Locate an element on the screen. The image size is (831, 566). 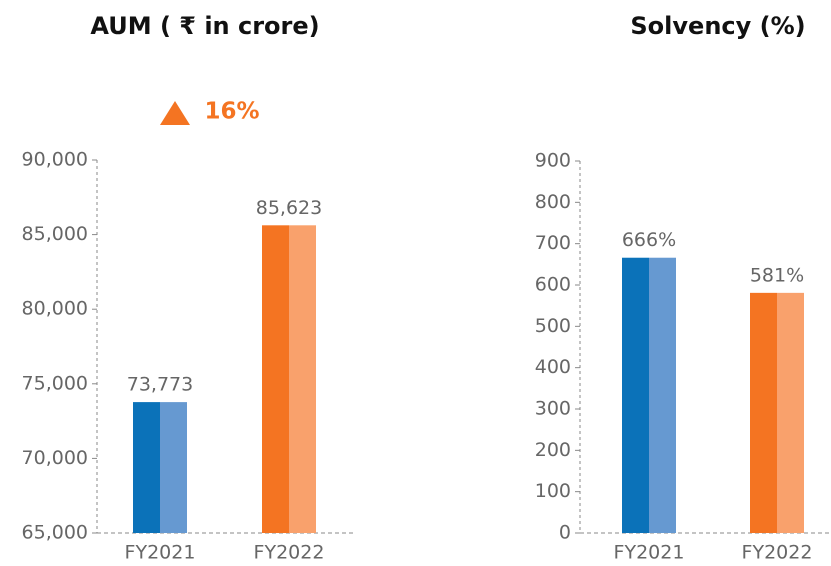
up-arrow is located at coordinates (175, 113).